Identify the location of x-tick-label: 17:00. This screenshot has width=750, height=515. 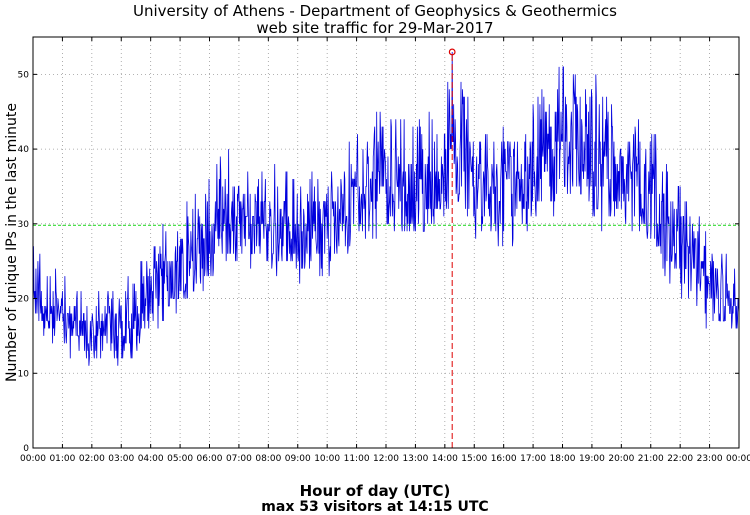
(533, 459).